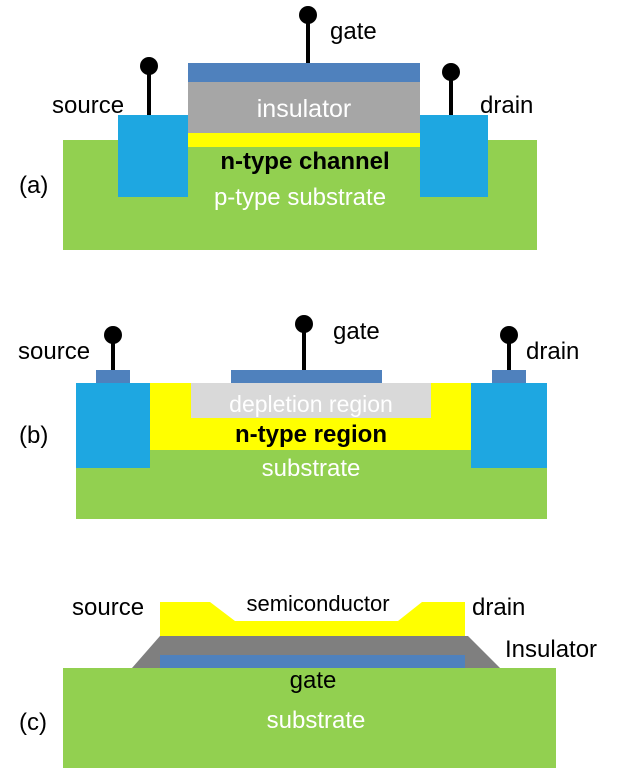  What do you see at coordinates (33, 435) in the screenshot?
I see `b-panel-tag: (b)` at bounding box center [33, 435].